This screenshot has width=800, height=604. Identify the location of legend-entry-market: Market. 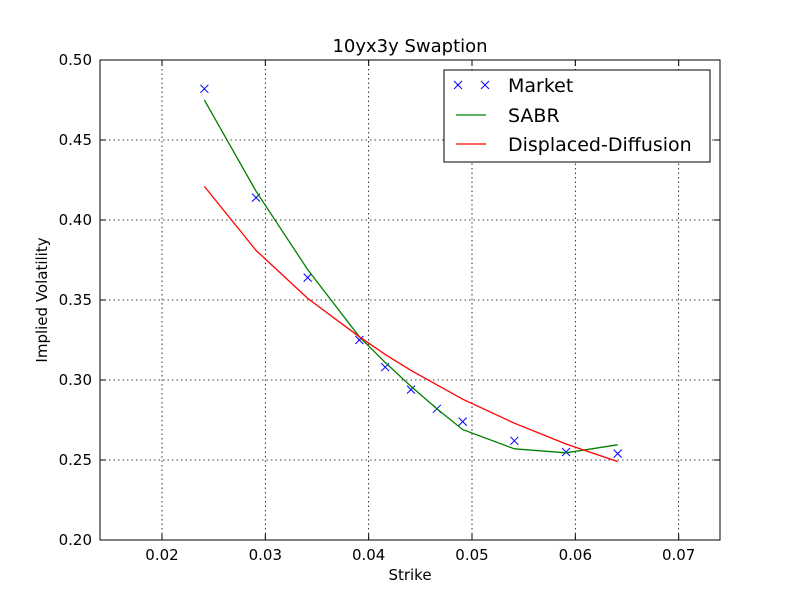
(513, 86).